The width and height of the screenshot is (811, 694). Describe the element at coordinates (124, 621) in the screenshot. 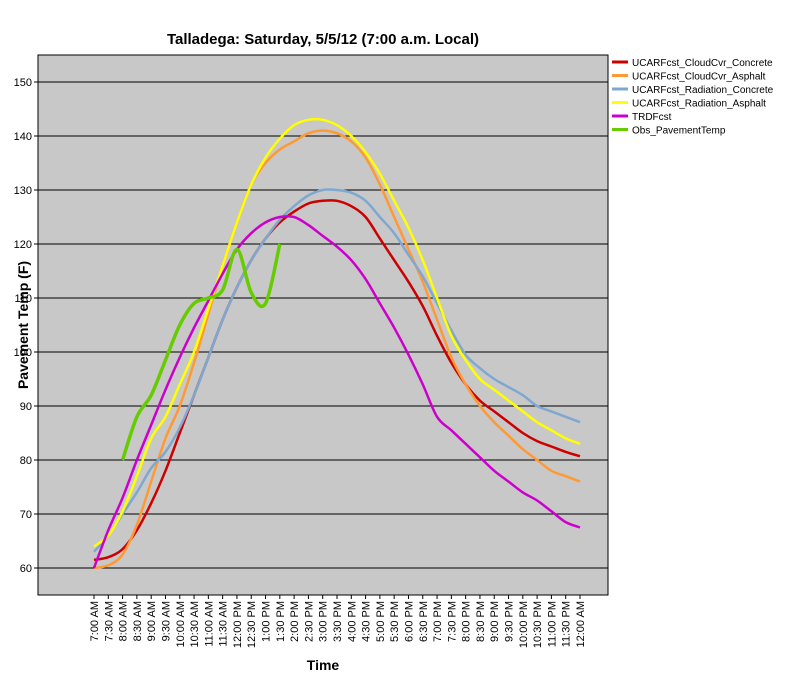

I see `x-tick-label: 8:00 AM` at that location.